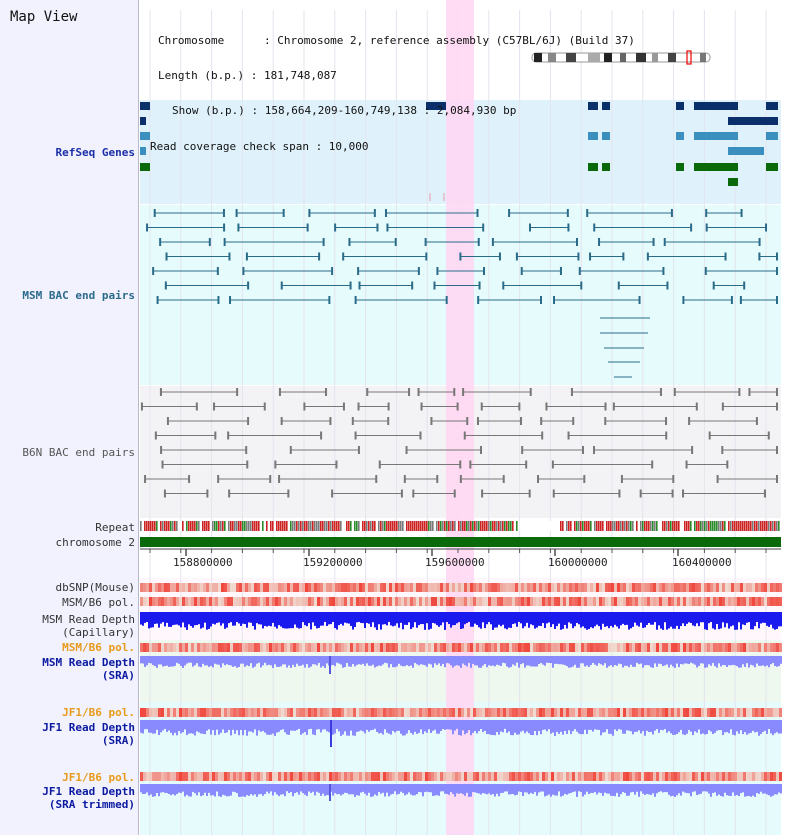  What do you see at coordinates (88, 662) in the screenshot?
I see `track-label-msm-depth-sra: MSM Read Depth` at bounding box center [88, 662].